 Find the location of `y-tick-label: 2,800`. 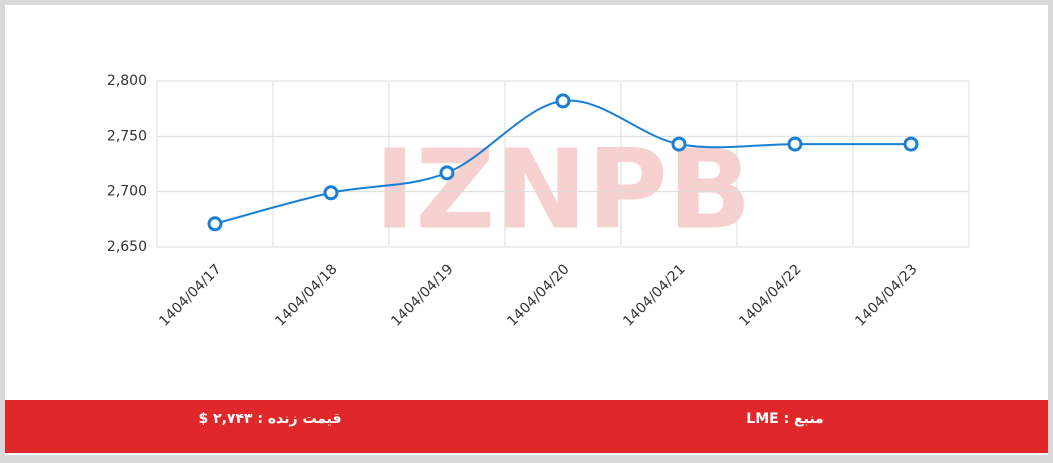

y-tick-label: 2,800 is located at coordinates (127, 81).